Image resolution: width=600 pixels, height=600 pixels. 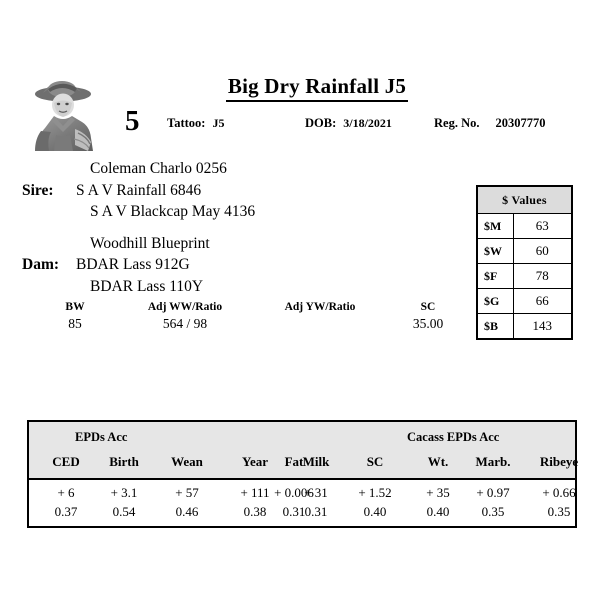 What do you see at coordinates (520, 123) in the screenshot?
I see `reg-no-value: 20307770` at bounding box center [520, 123].